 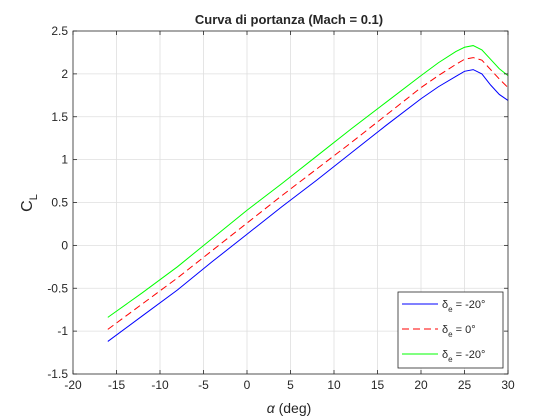 I want to click on legend-label-1: δe = 0°, so click(x=459, y=331).